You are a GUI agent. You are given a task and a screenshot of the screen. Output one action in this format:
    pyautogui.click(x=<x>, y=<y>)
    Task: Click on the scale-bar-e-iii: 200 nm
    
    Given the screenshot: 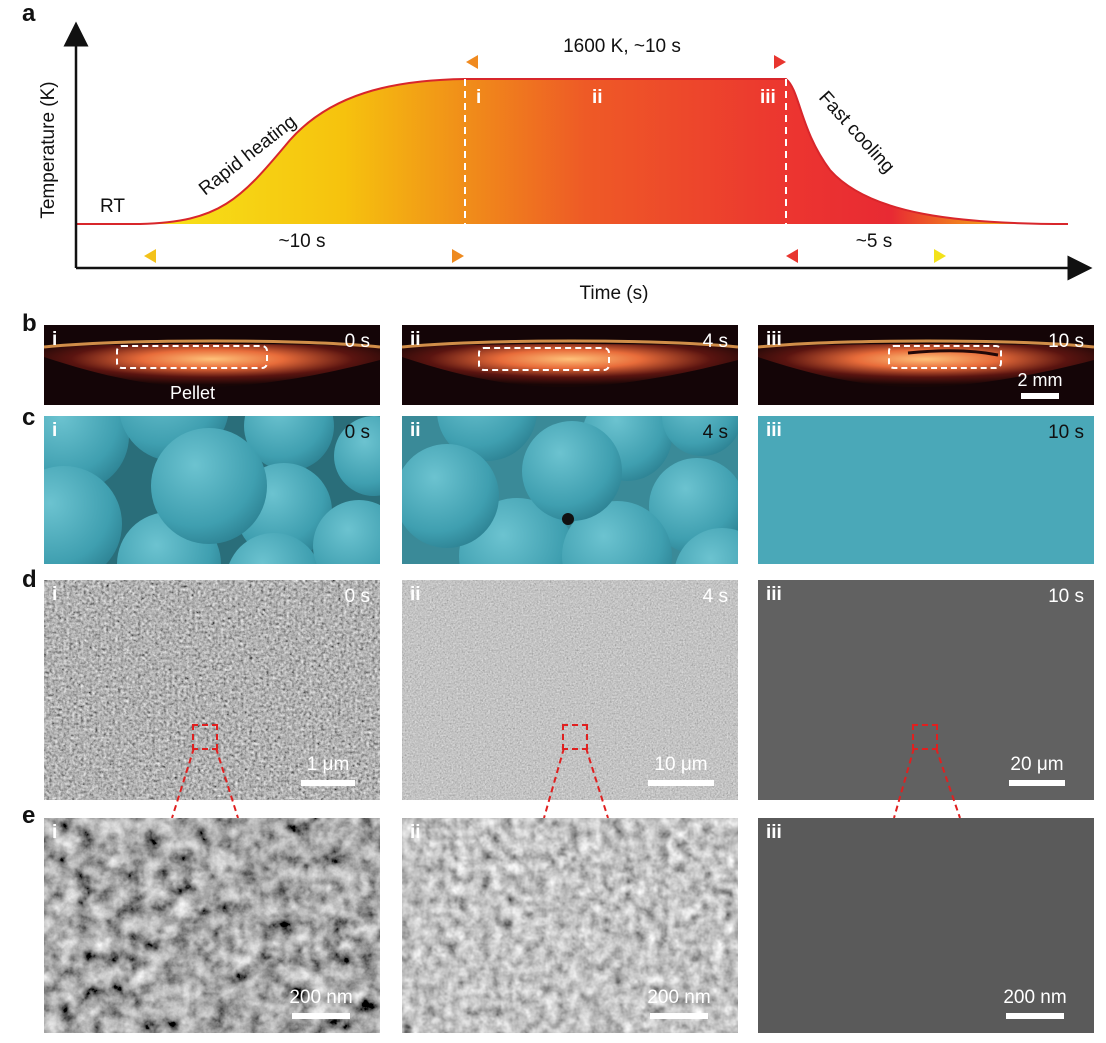 What is the action you would take?
    pyautogui.click(x=1035, y=1003)
    